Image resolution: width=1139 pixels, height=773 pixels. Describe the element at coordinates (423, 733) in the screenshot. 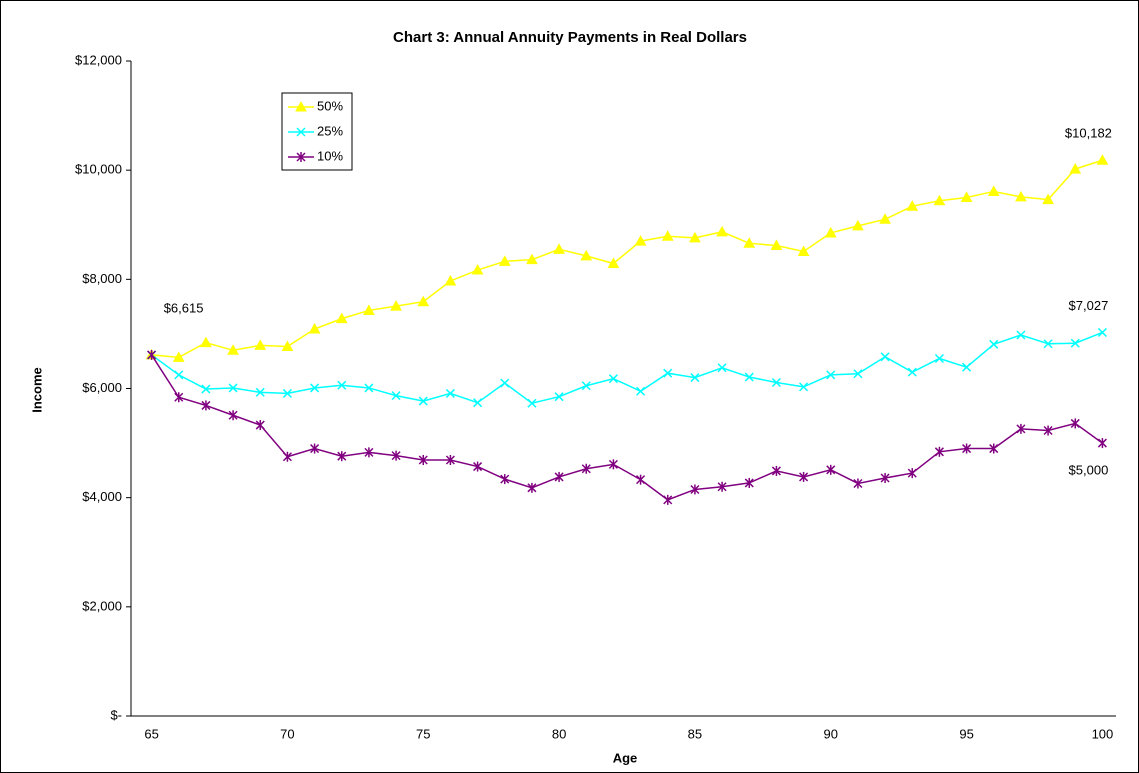

I see `x-tick-label: 75` at that location.